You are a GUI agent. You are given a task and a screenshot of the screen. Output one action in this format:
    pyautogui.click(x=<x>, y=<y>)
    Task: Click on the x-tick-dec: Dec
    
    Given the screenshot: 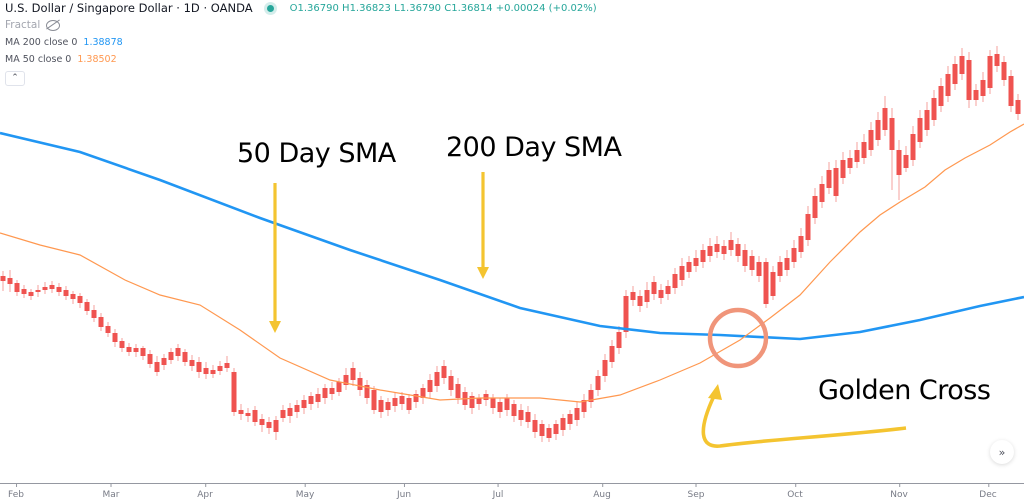 What is the action you would take?
    pyautogui.click(x=988, y=491)
    